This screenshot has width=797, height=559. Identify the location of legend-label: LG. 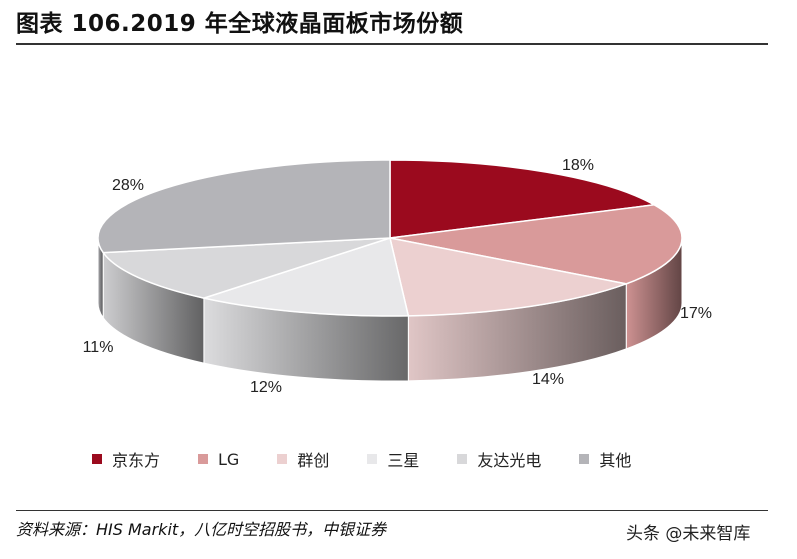
(229, 459).